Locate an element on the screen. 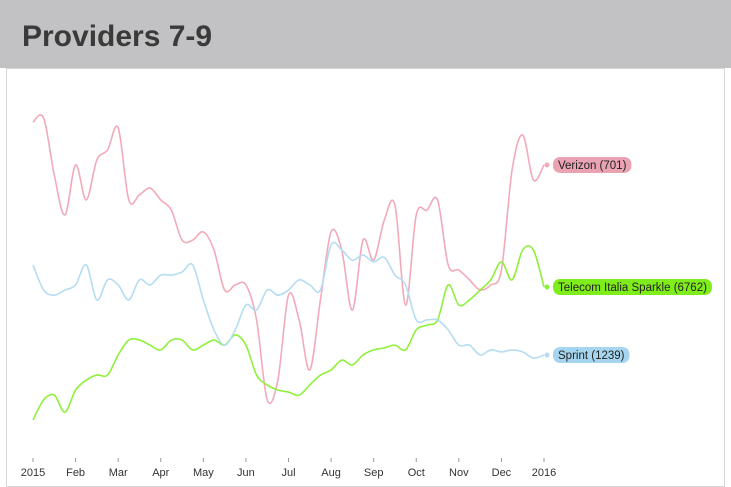 The image size is (731, 487). x-tick-label: Oct is located at coordinates (416, 473).